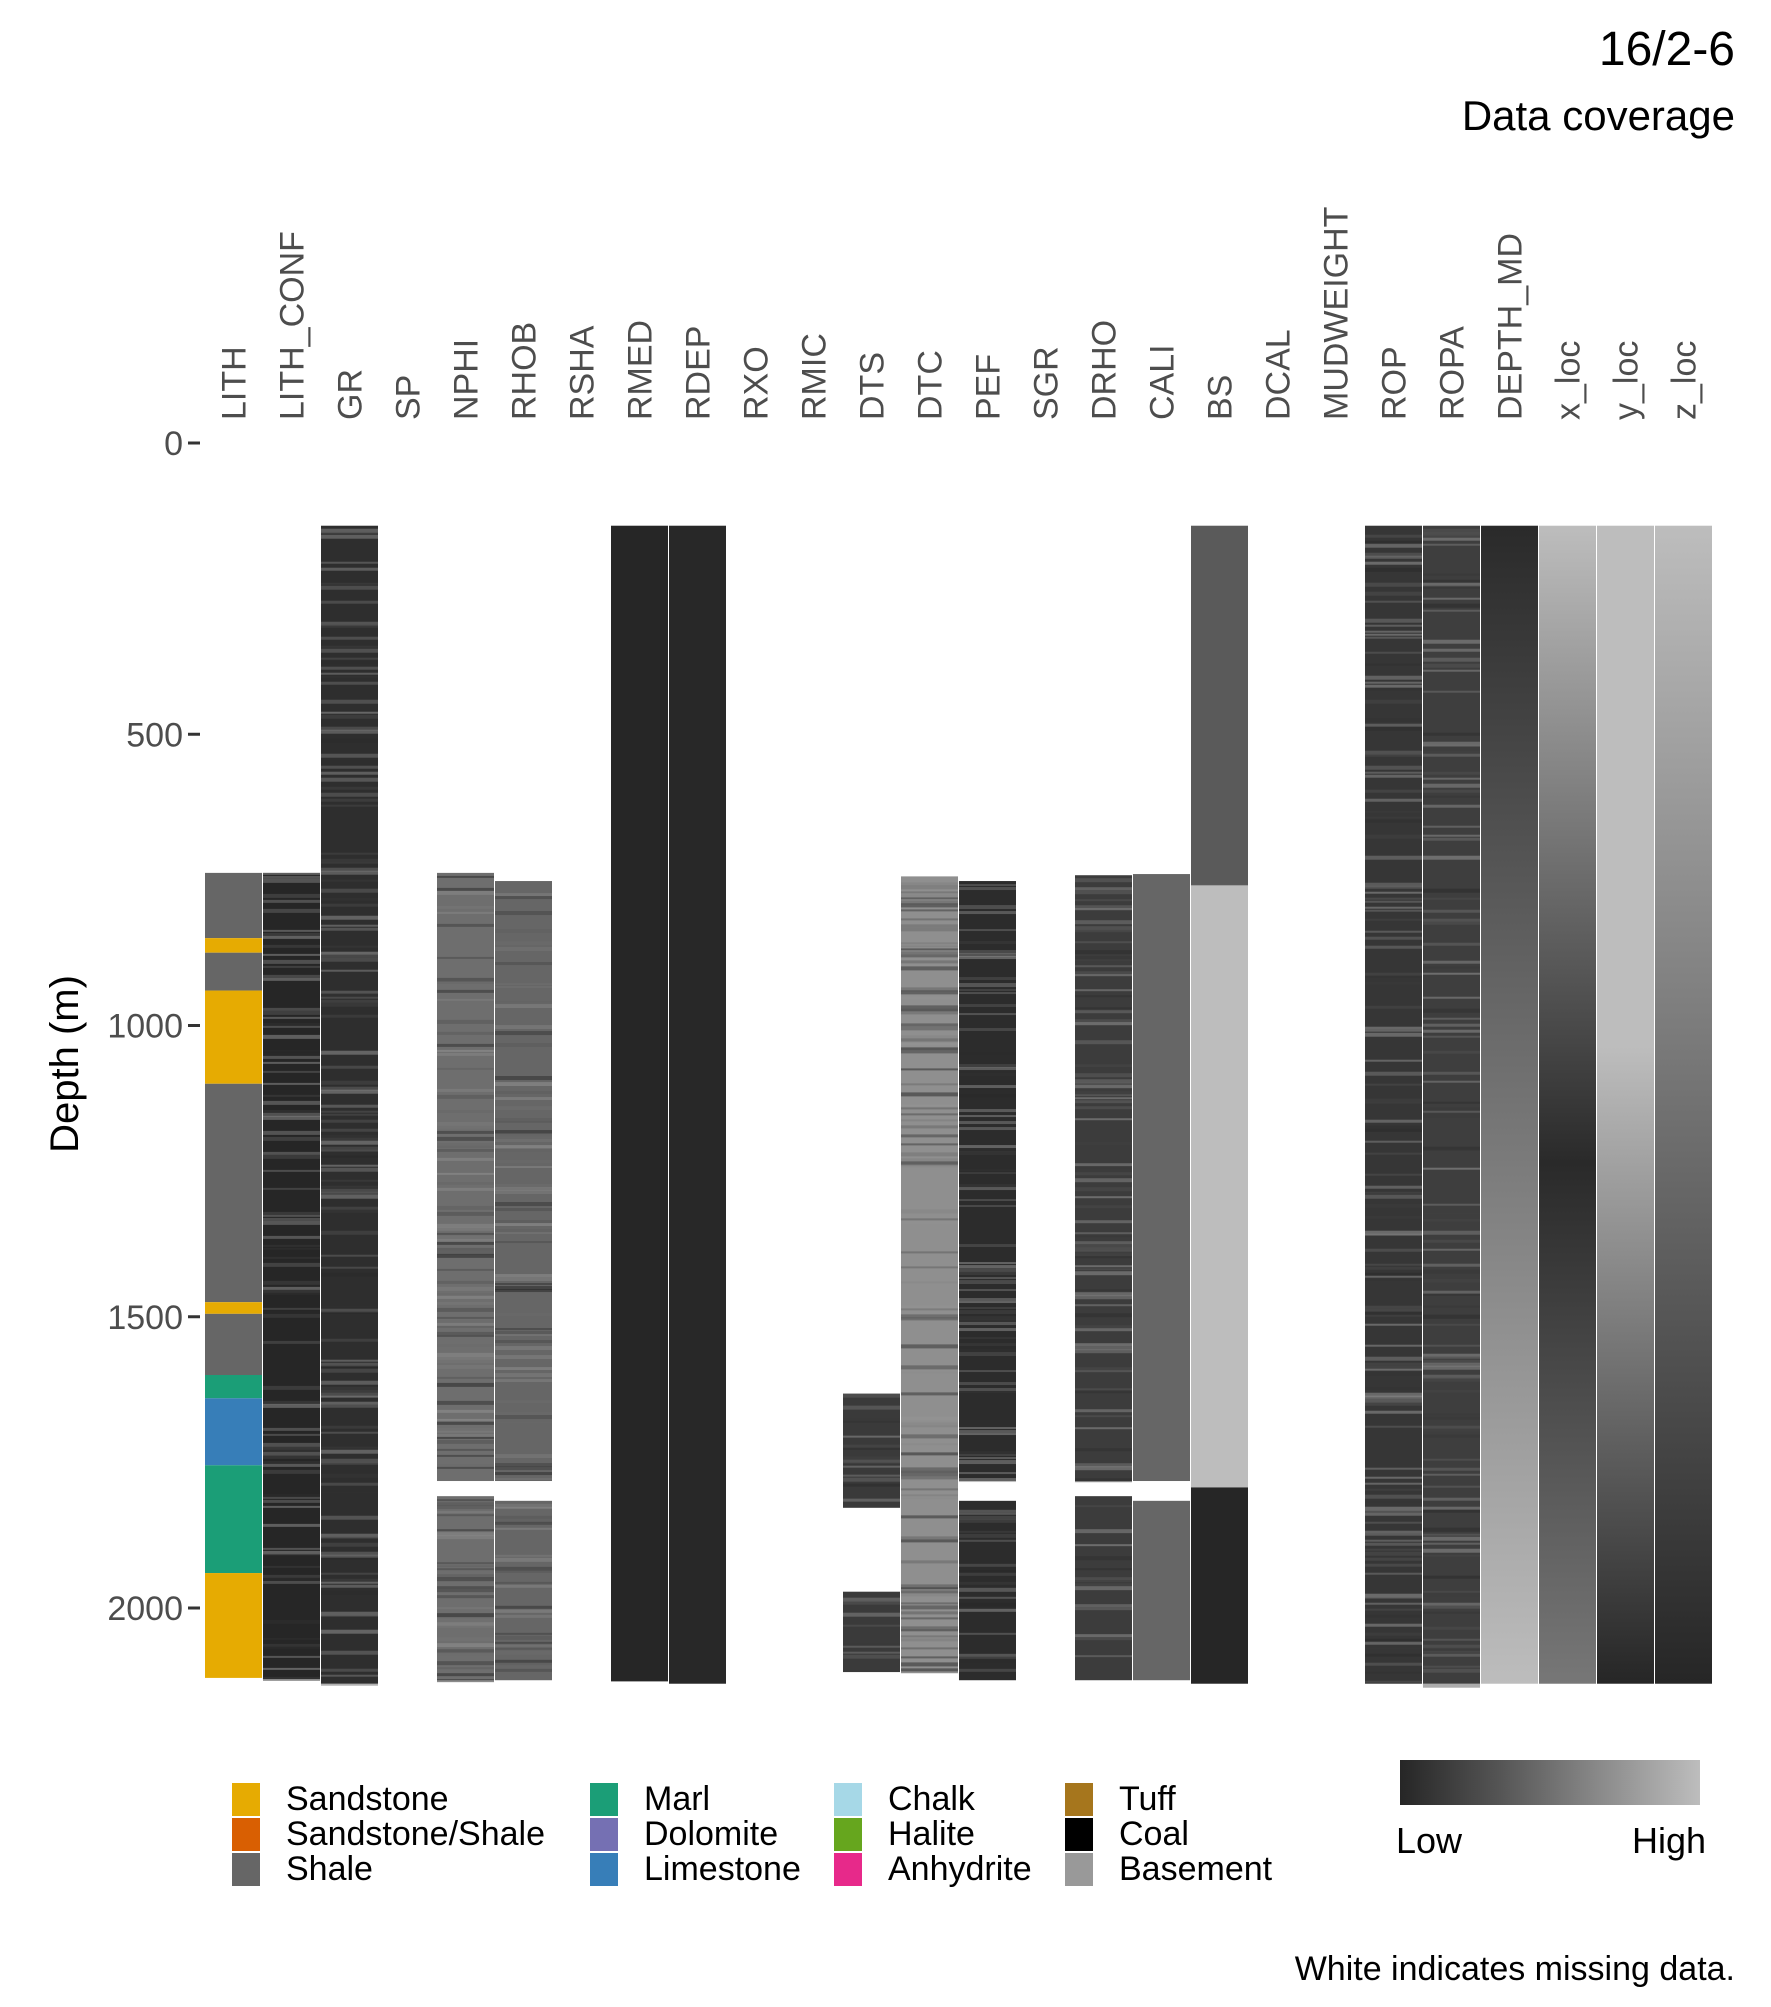  I want to click on legend-label: Basement, so click(1196, 1869).